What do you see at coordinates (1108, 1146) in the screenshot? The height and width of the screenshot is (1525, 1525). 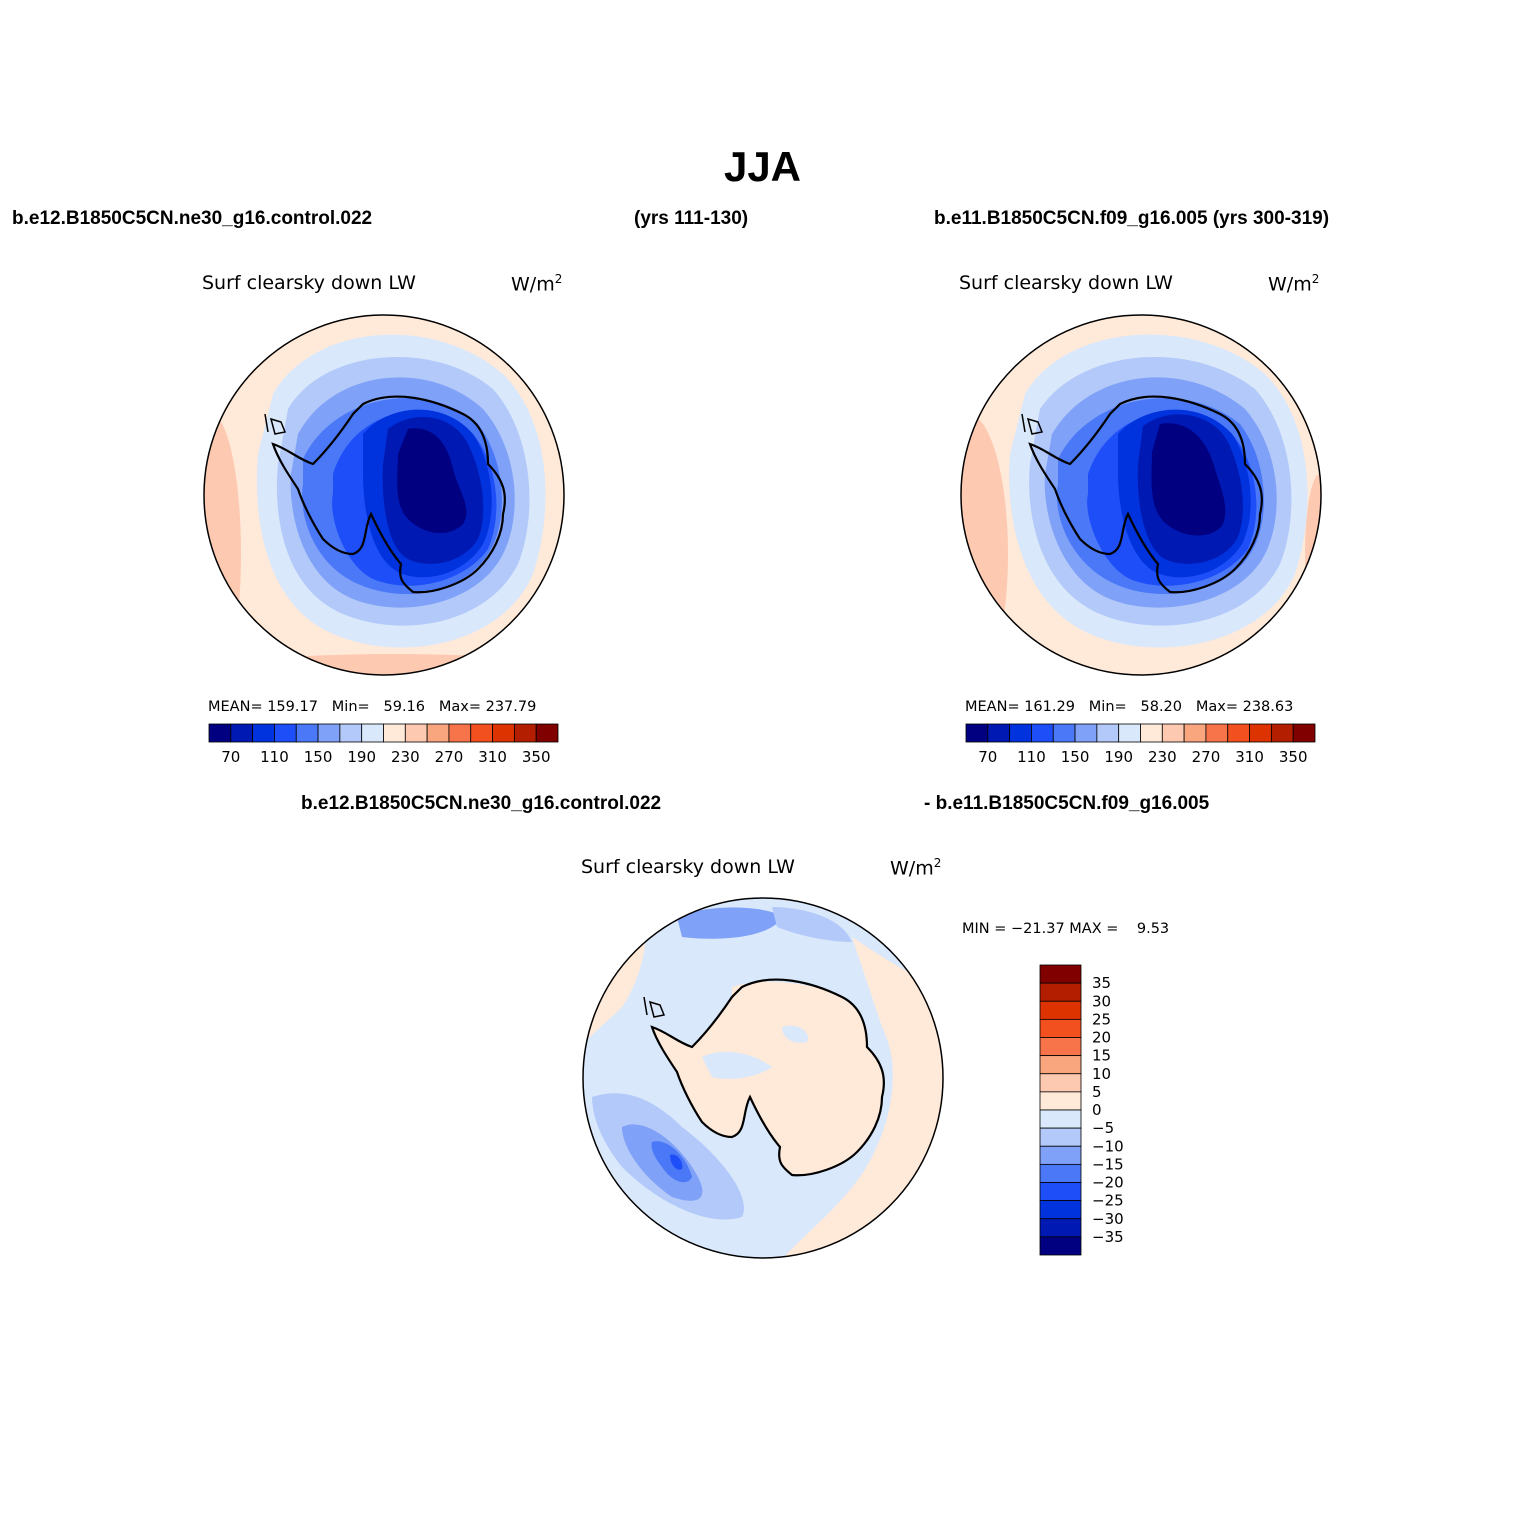 I see `colorbar-difference-tick-label: −10` at bounding box center [1108, 1146].